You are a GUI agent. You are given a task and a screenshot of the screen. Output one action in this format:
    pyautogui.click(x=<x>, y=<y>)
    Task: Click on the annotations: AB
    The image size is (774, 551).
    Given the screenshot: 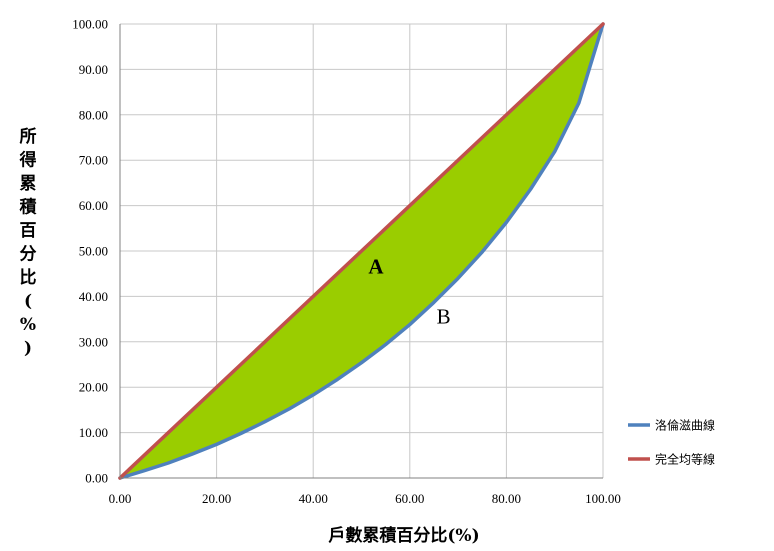 What is the action you would take?
    pyautogui.click(x=409, y=292)
    